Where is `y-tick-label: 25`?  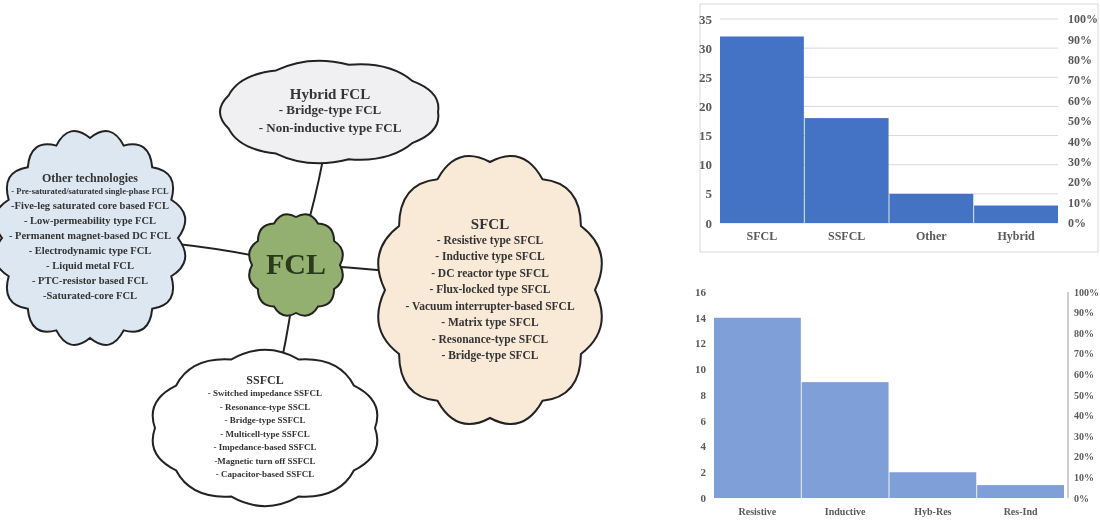 y-tick-label: 25 is located at coordinates (706, 77).